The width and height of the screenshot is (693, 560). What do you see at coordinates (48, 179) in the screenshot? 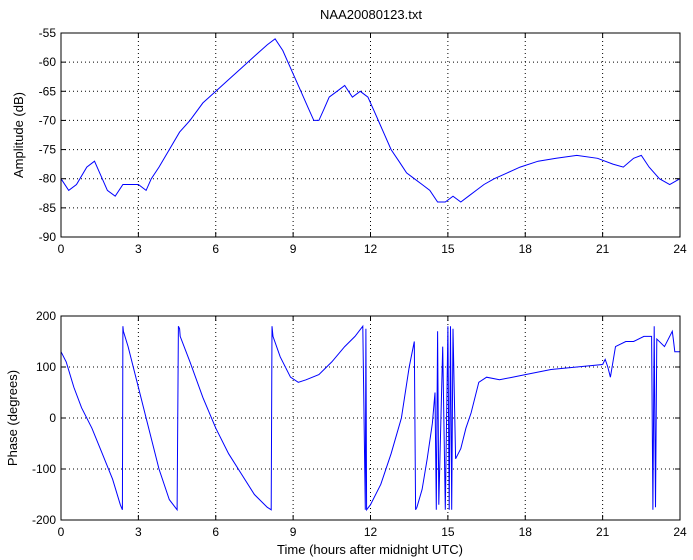
I see `y-tick-label: -80` at bounding box center [48, 179].